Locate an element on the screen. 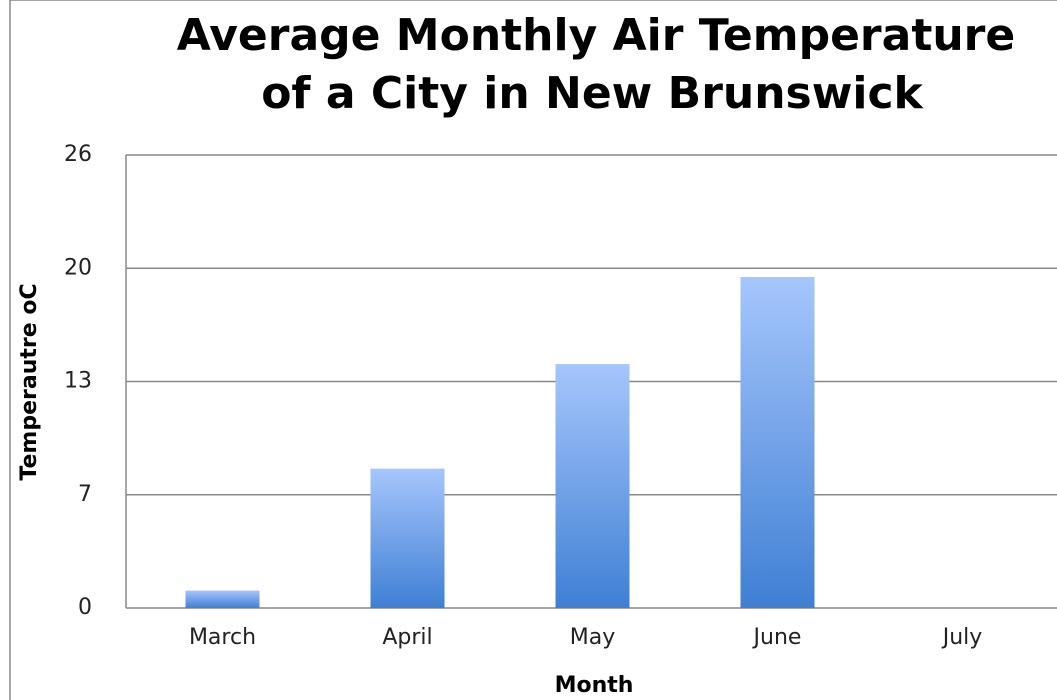 This screenshot has width=1057, height=700. x-axis-title: Month is located at coordinates (594, 685).